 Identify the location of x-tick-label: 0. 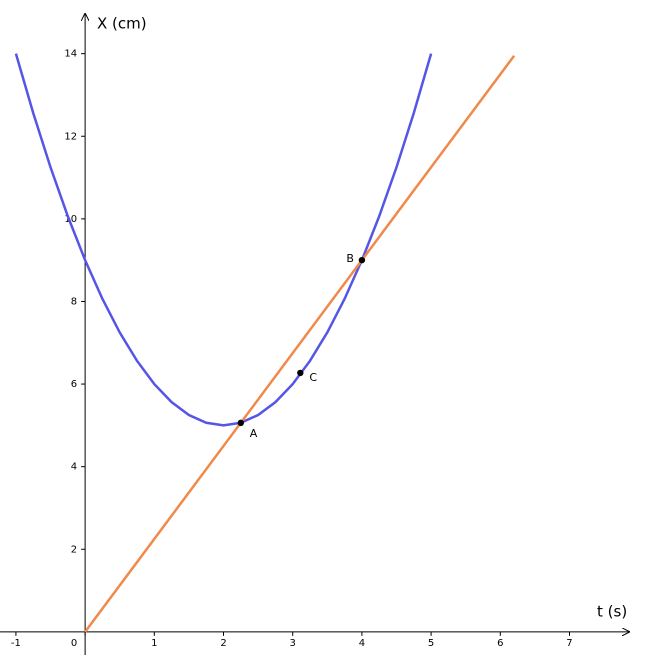
(74, 643).